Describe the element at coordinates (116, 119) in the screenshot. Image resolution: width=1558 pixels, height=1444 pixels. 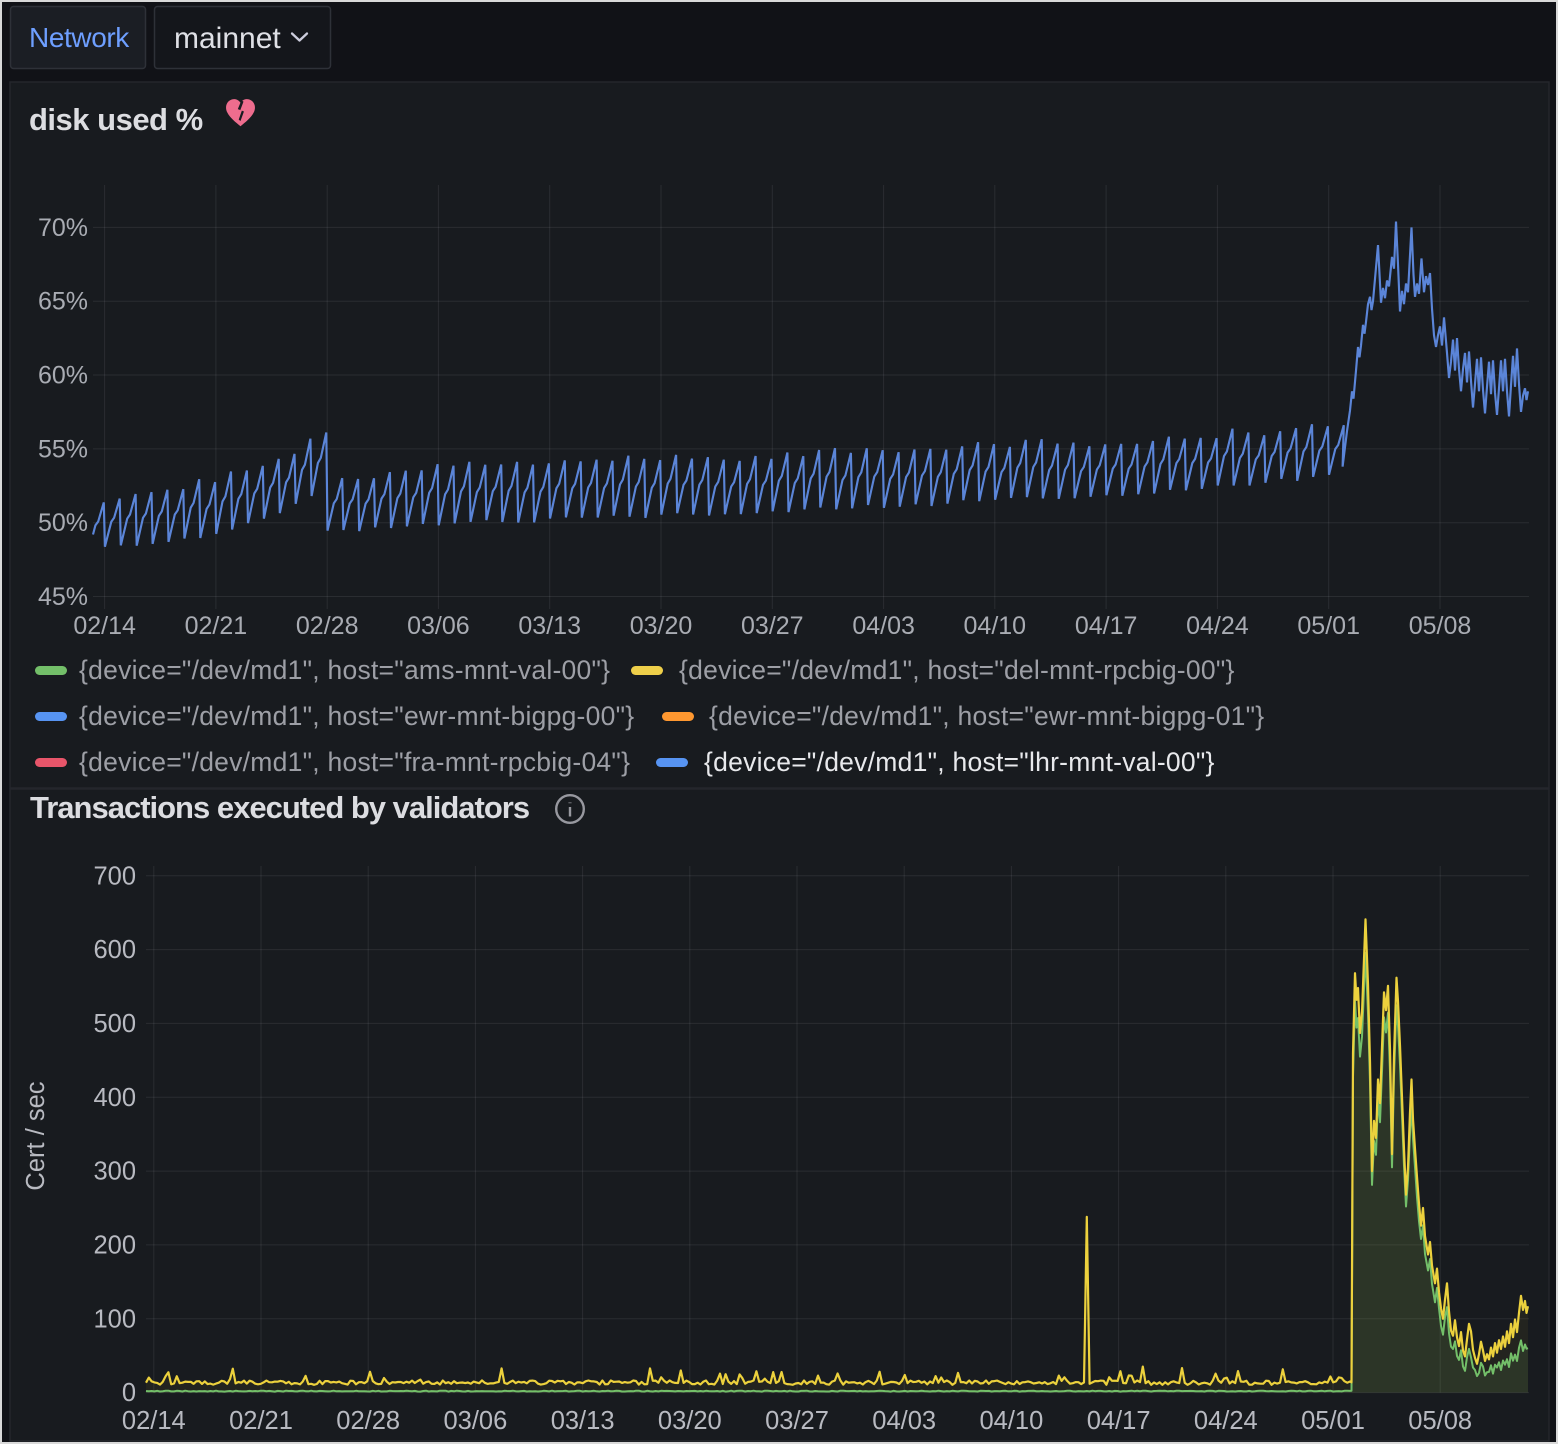
I see `svg-text: disk used %` at that location.